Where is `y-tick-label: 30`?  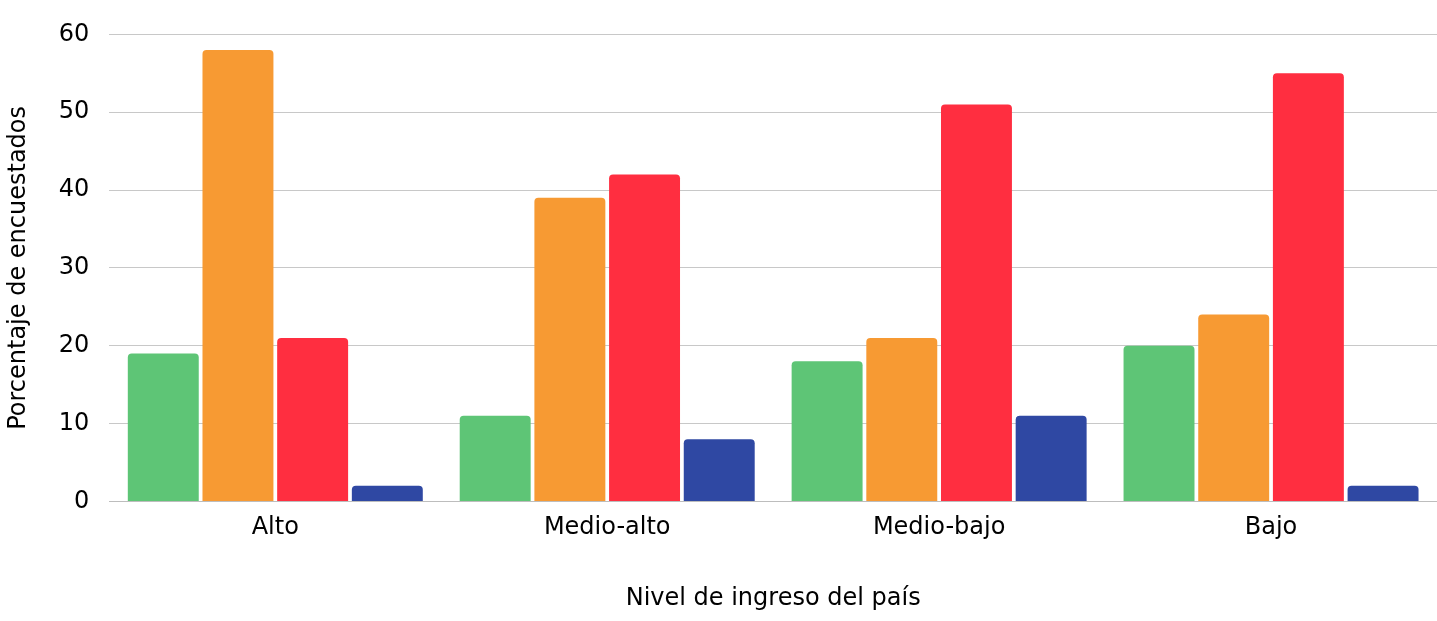
y-tick-label: 30 is located at coordinates (74, 266).